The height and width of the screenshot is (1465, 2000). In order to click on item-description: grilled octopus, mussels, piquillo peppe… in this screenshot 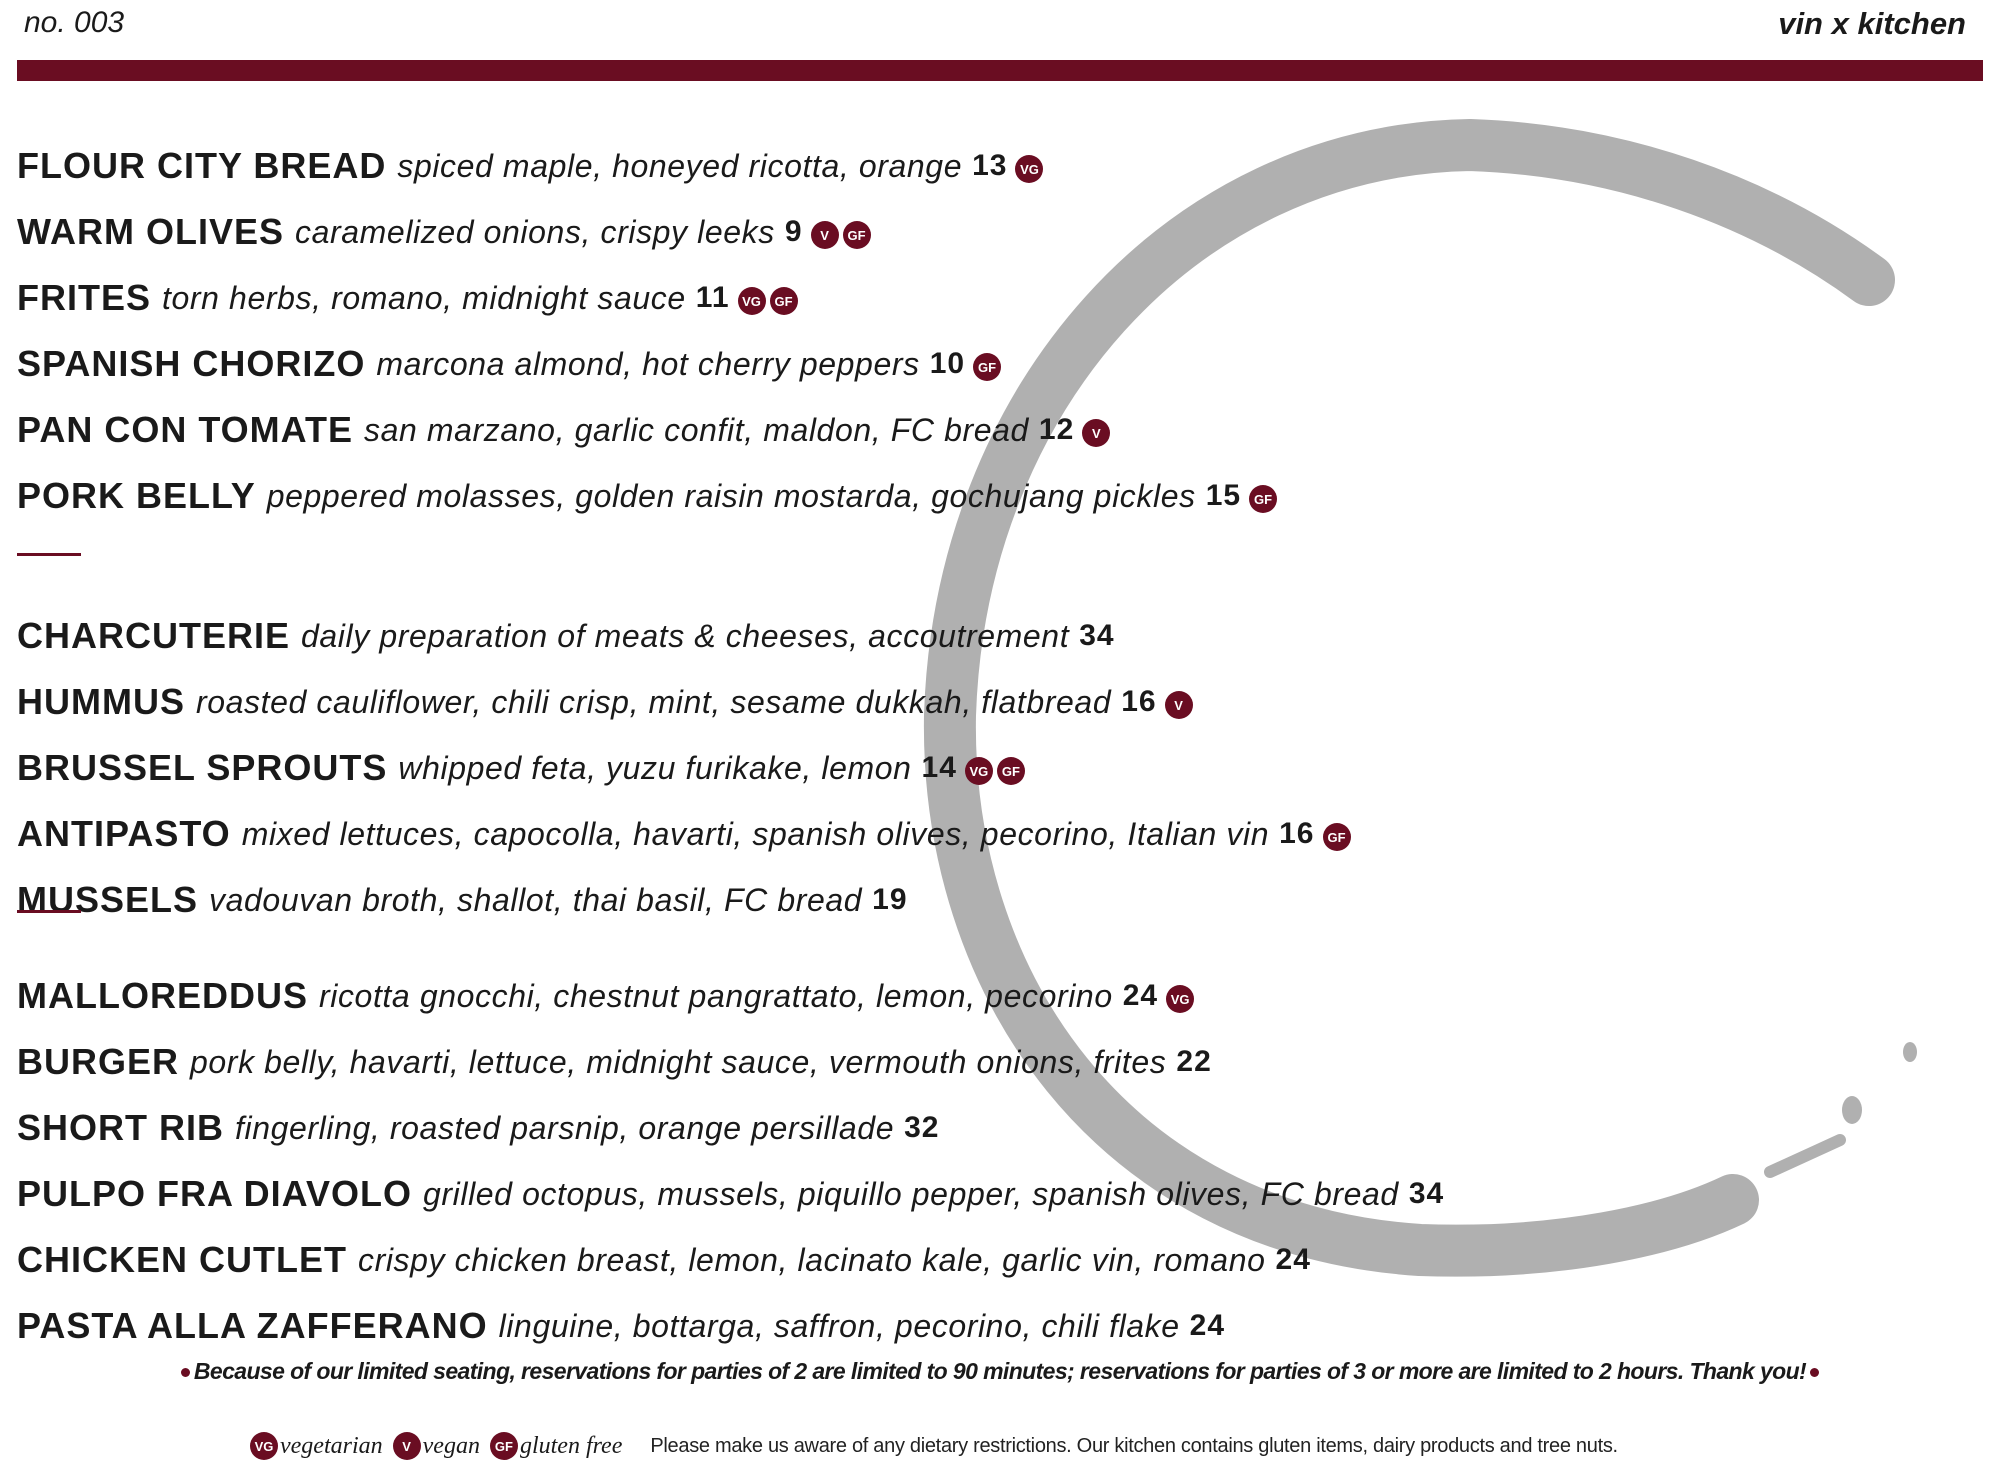, I will do `click(911, 1193)`.